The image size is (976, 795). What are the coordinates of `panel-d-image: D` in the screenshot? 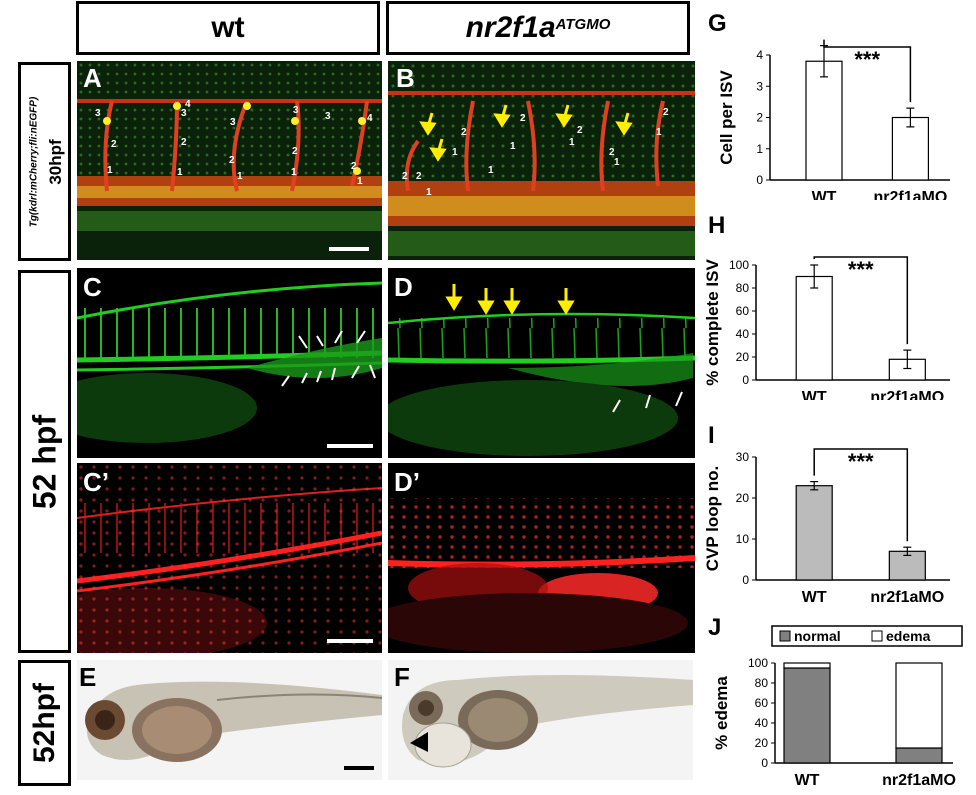 It's located at (541, 363).